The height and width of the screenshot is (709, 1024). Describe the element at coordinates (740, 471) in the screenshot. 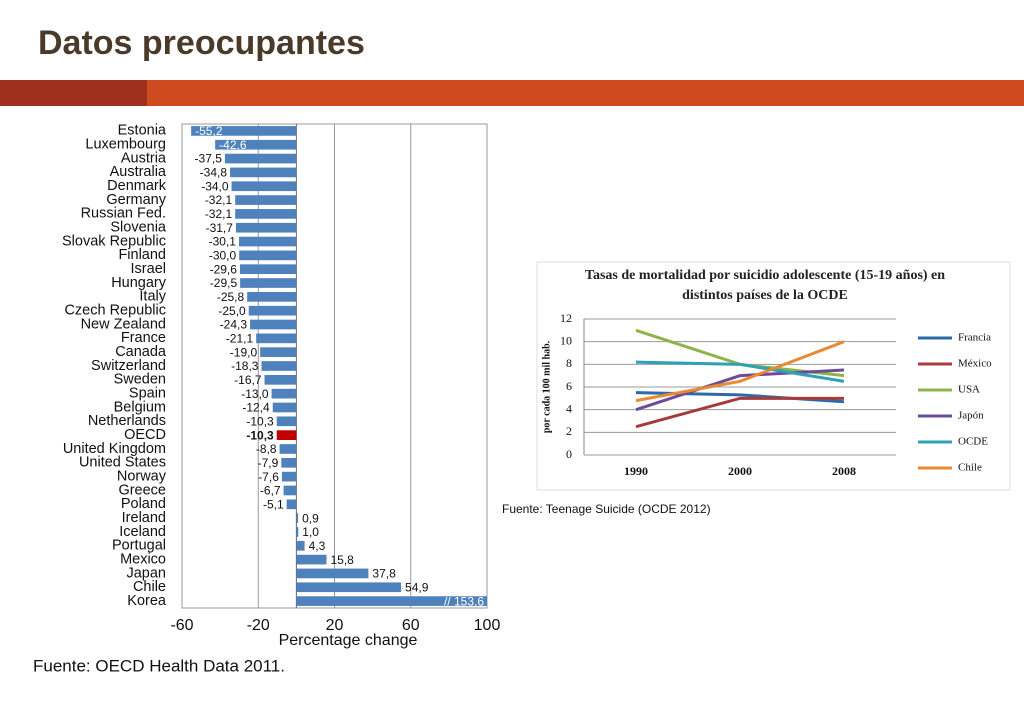

I see `x-tick-label: 2000` at that location.